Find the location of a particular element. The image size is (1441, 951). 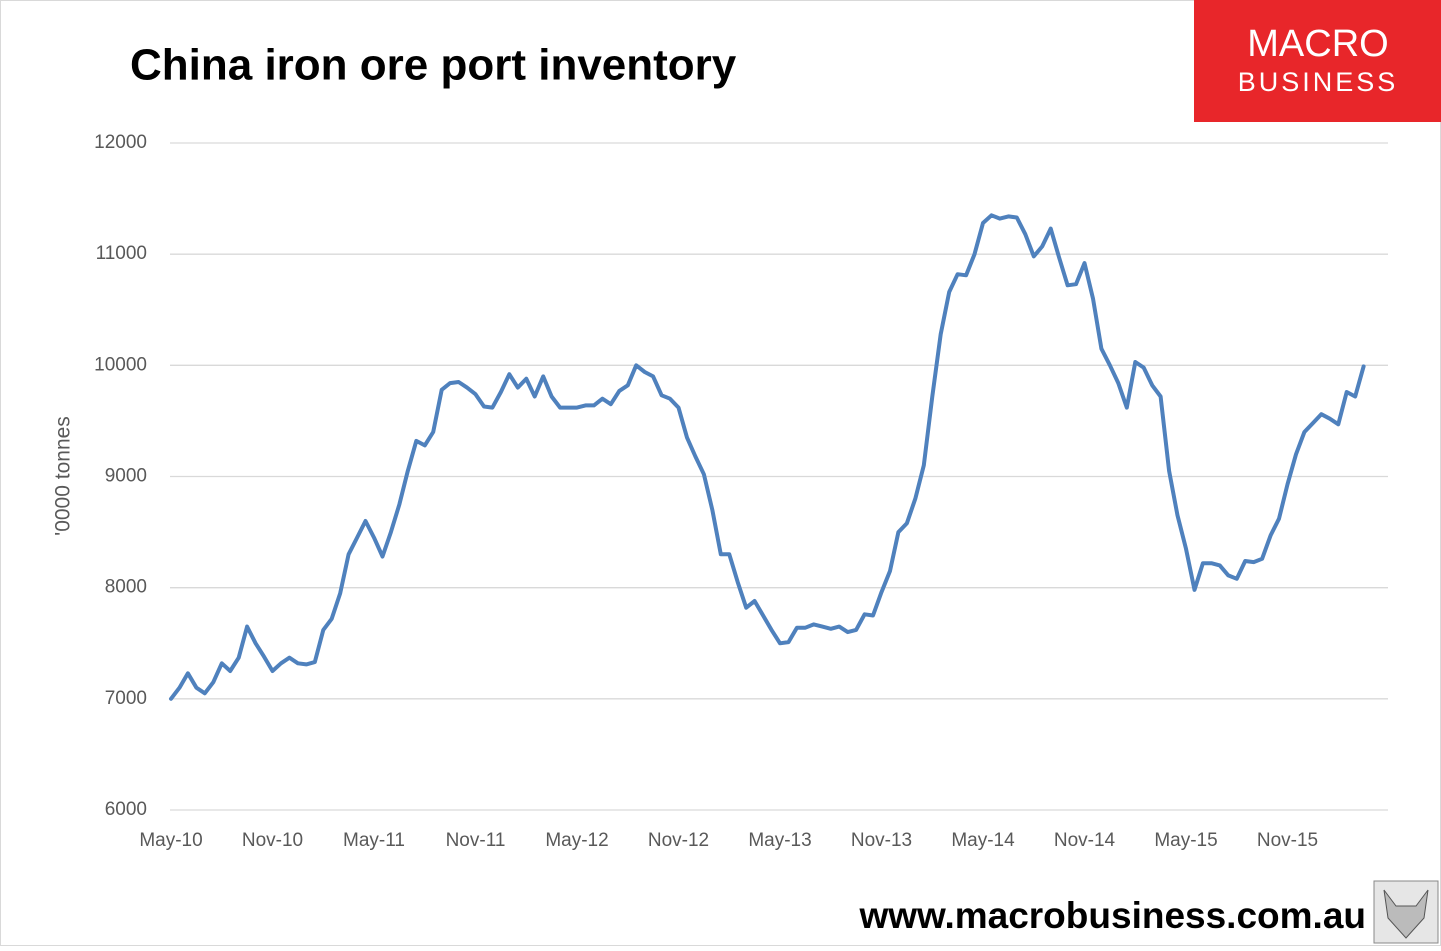

x-tick-label: May-15 is located at coordinates (1185, 840).